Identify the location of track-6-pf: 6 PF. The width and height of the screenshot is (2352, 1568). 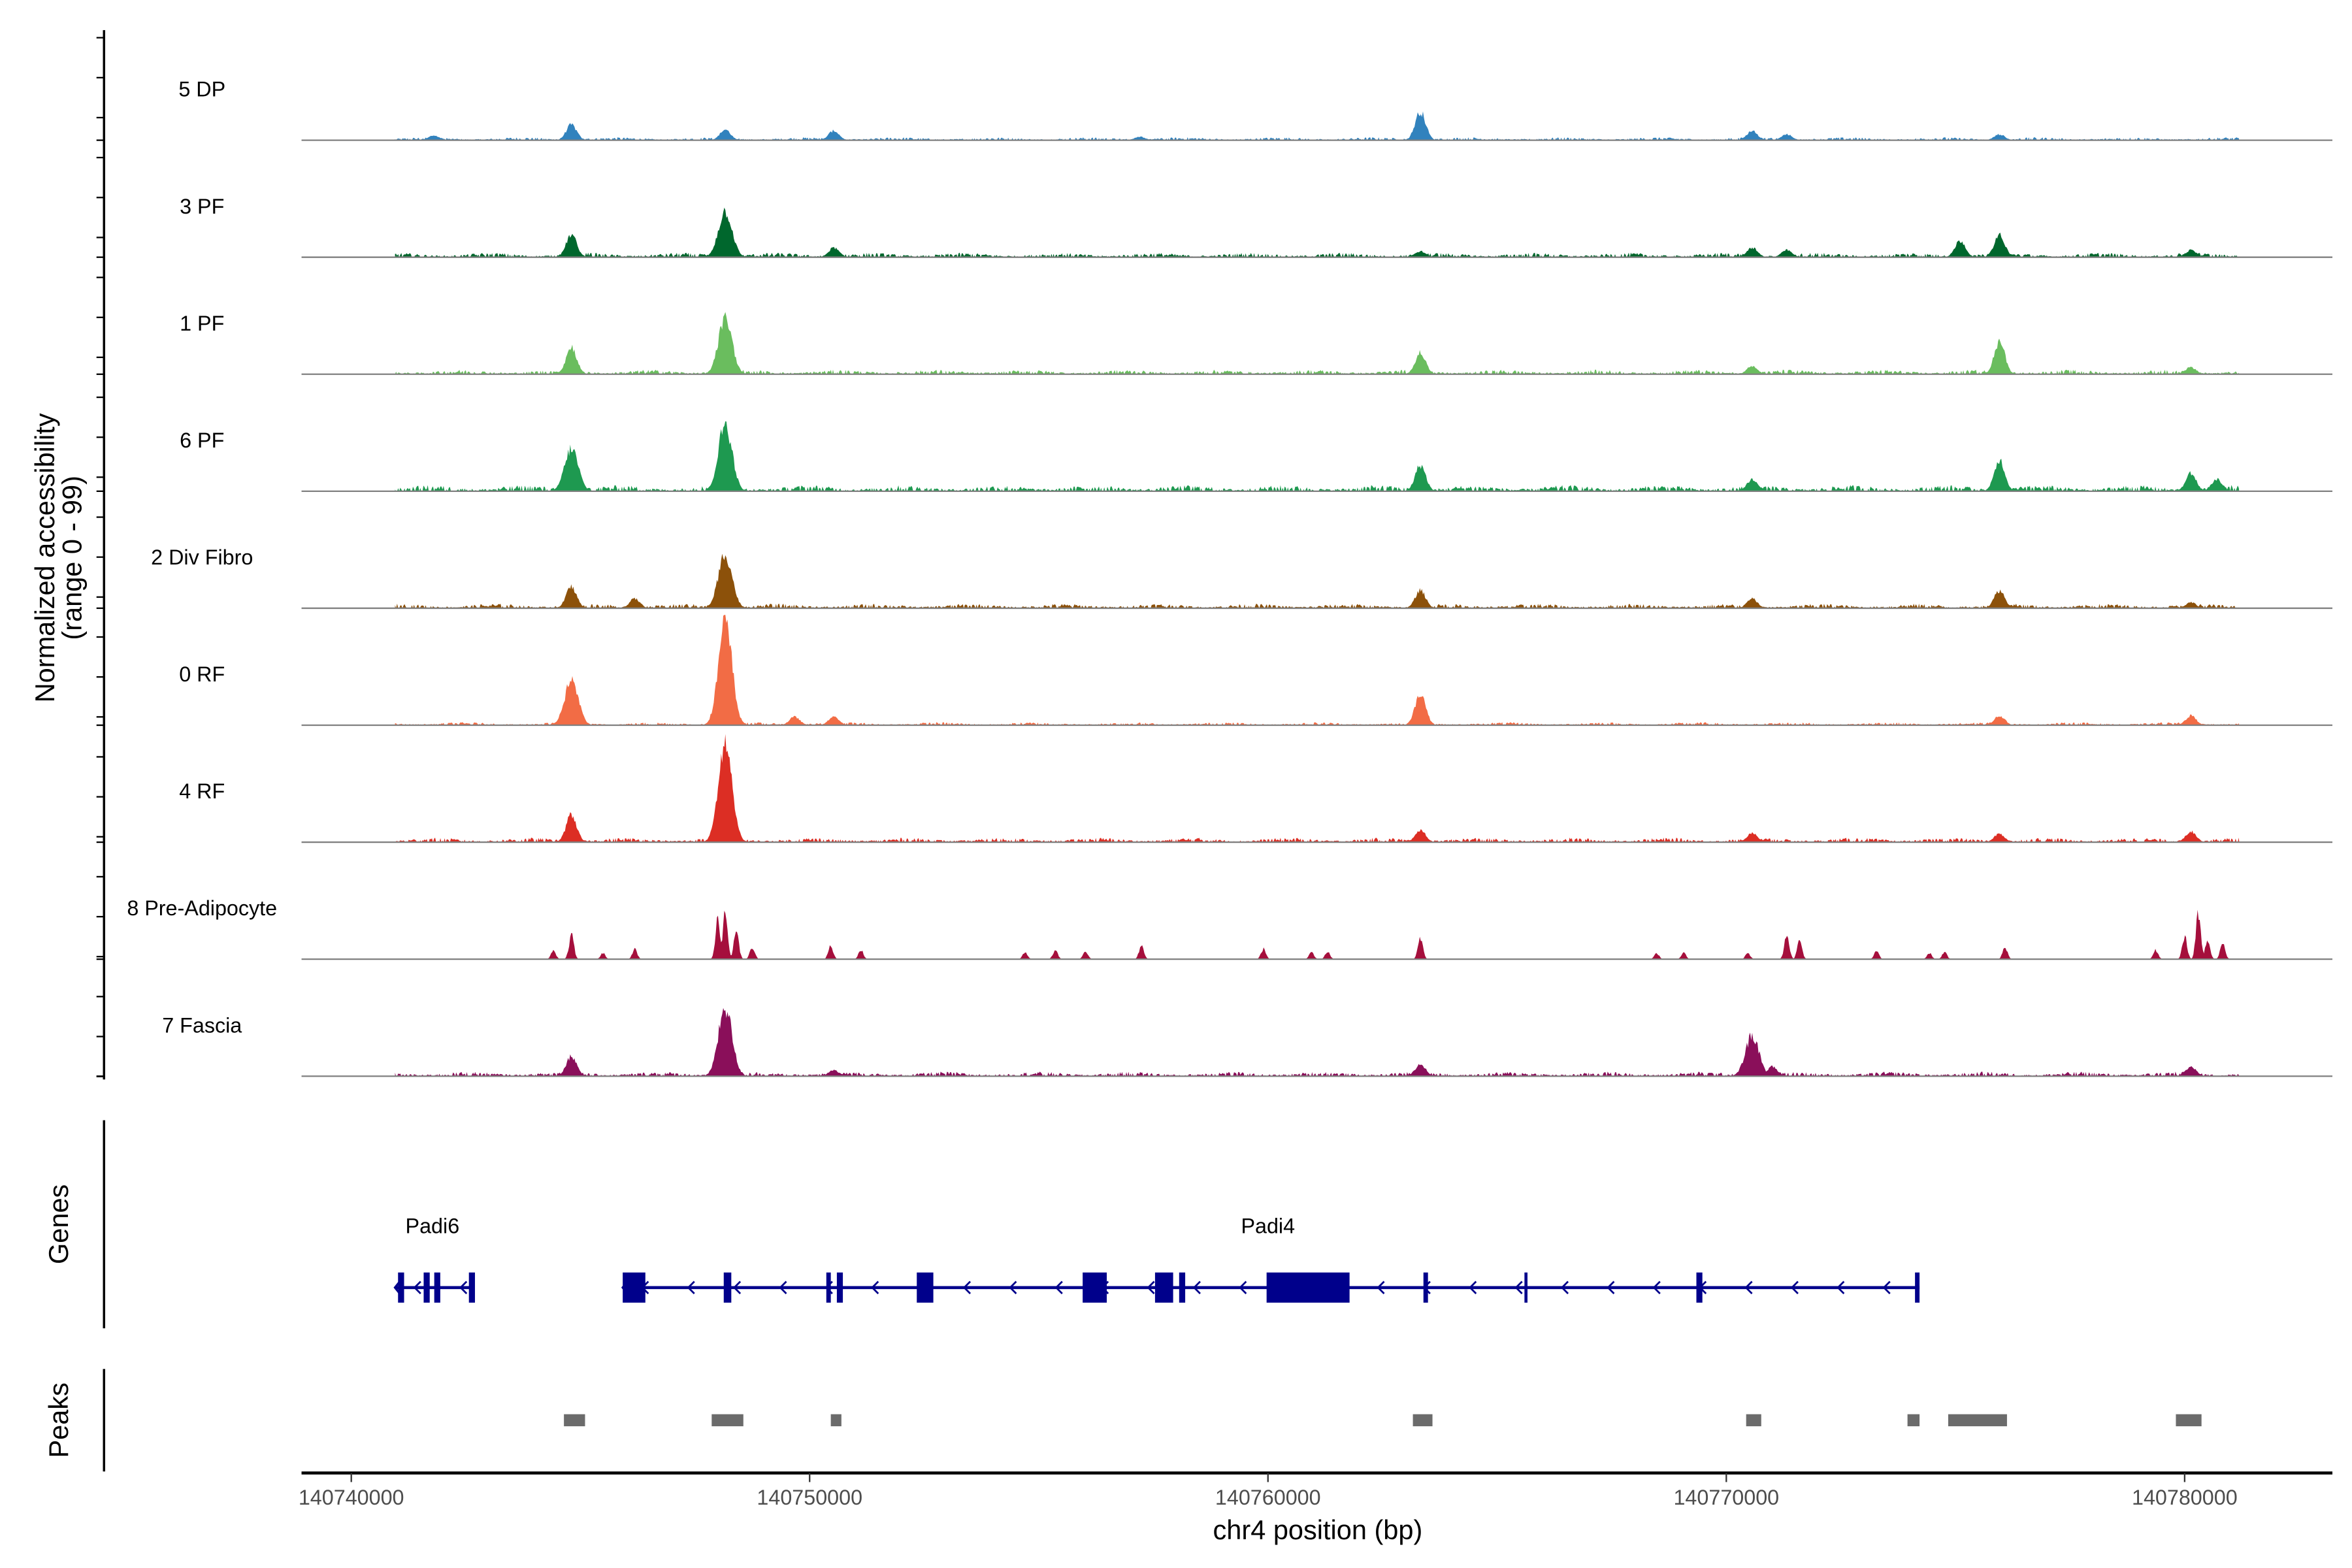
(1256, 456).